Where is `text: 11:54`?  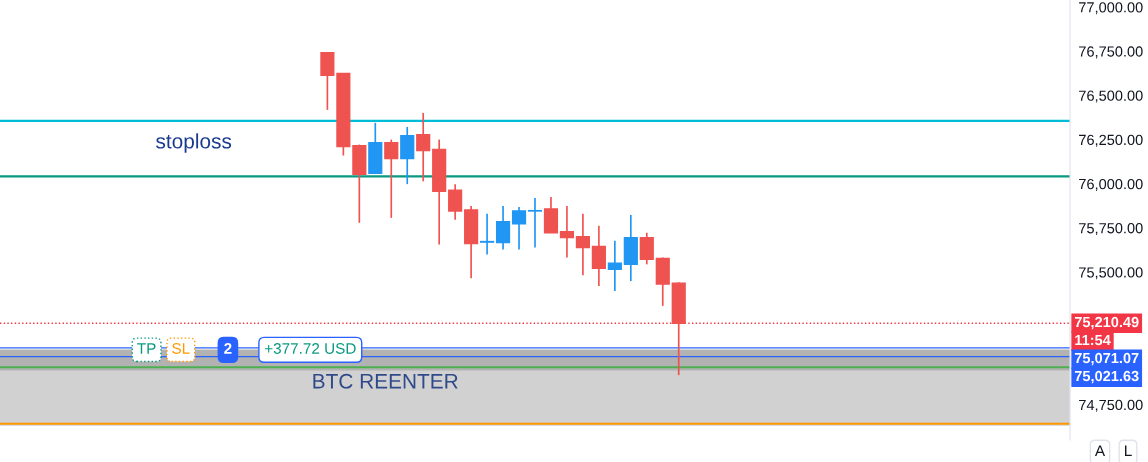
text: 11:54 is located at coordinates (1093, 340).